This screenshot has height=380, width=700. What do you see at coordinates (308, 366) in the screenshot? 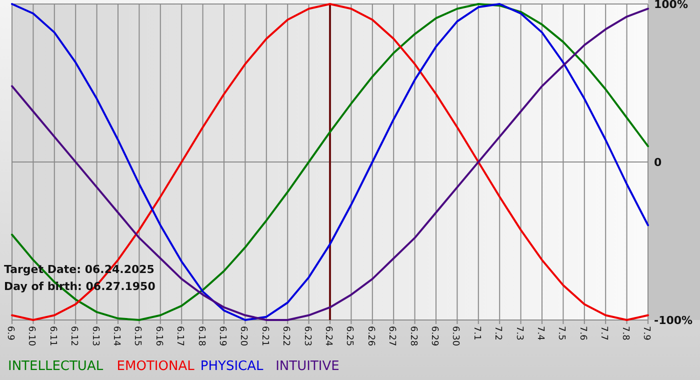
I see `text: INTUITIVE` at bounding box center [308, 366].